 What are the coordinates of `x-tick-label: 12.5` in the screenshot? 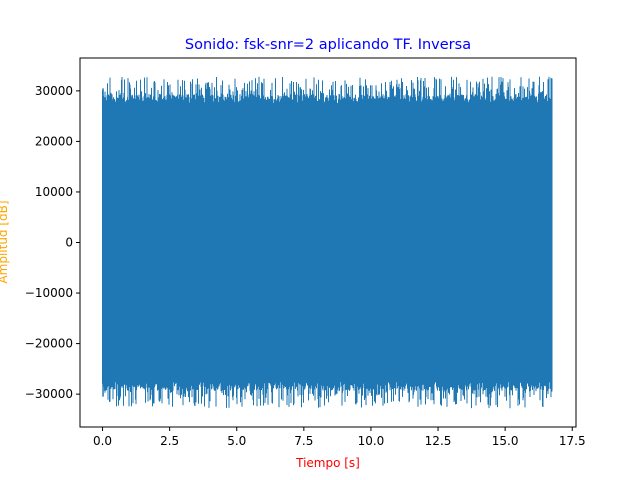 It's located at (438, 441).